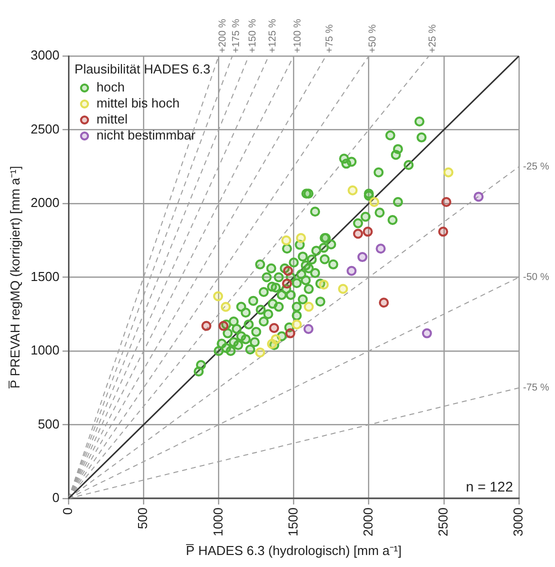 The image size is (555, 567). What do you see at coordinates (49, 424) in the screenshot?
I see `y-tick-label: 500` at bounding box center [49, 424].